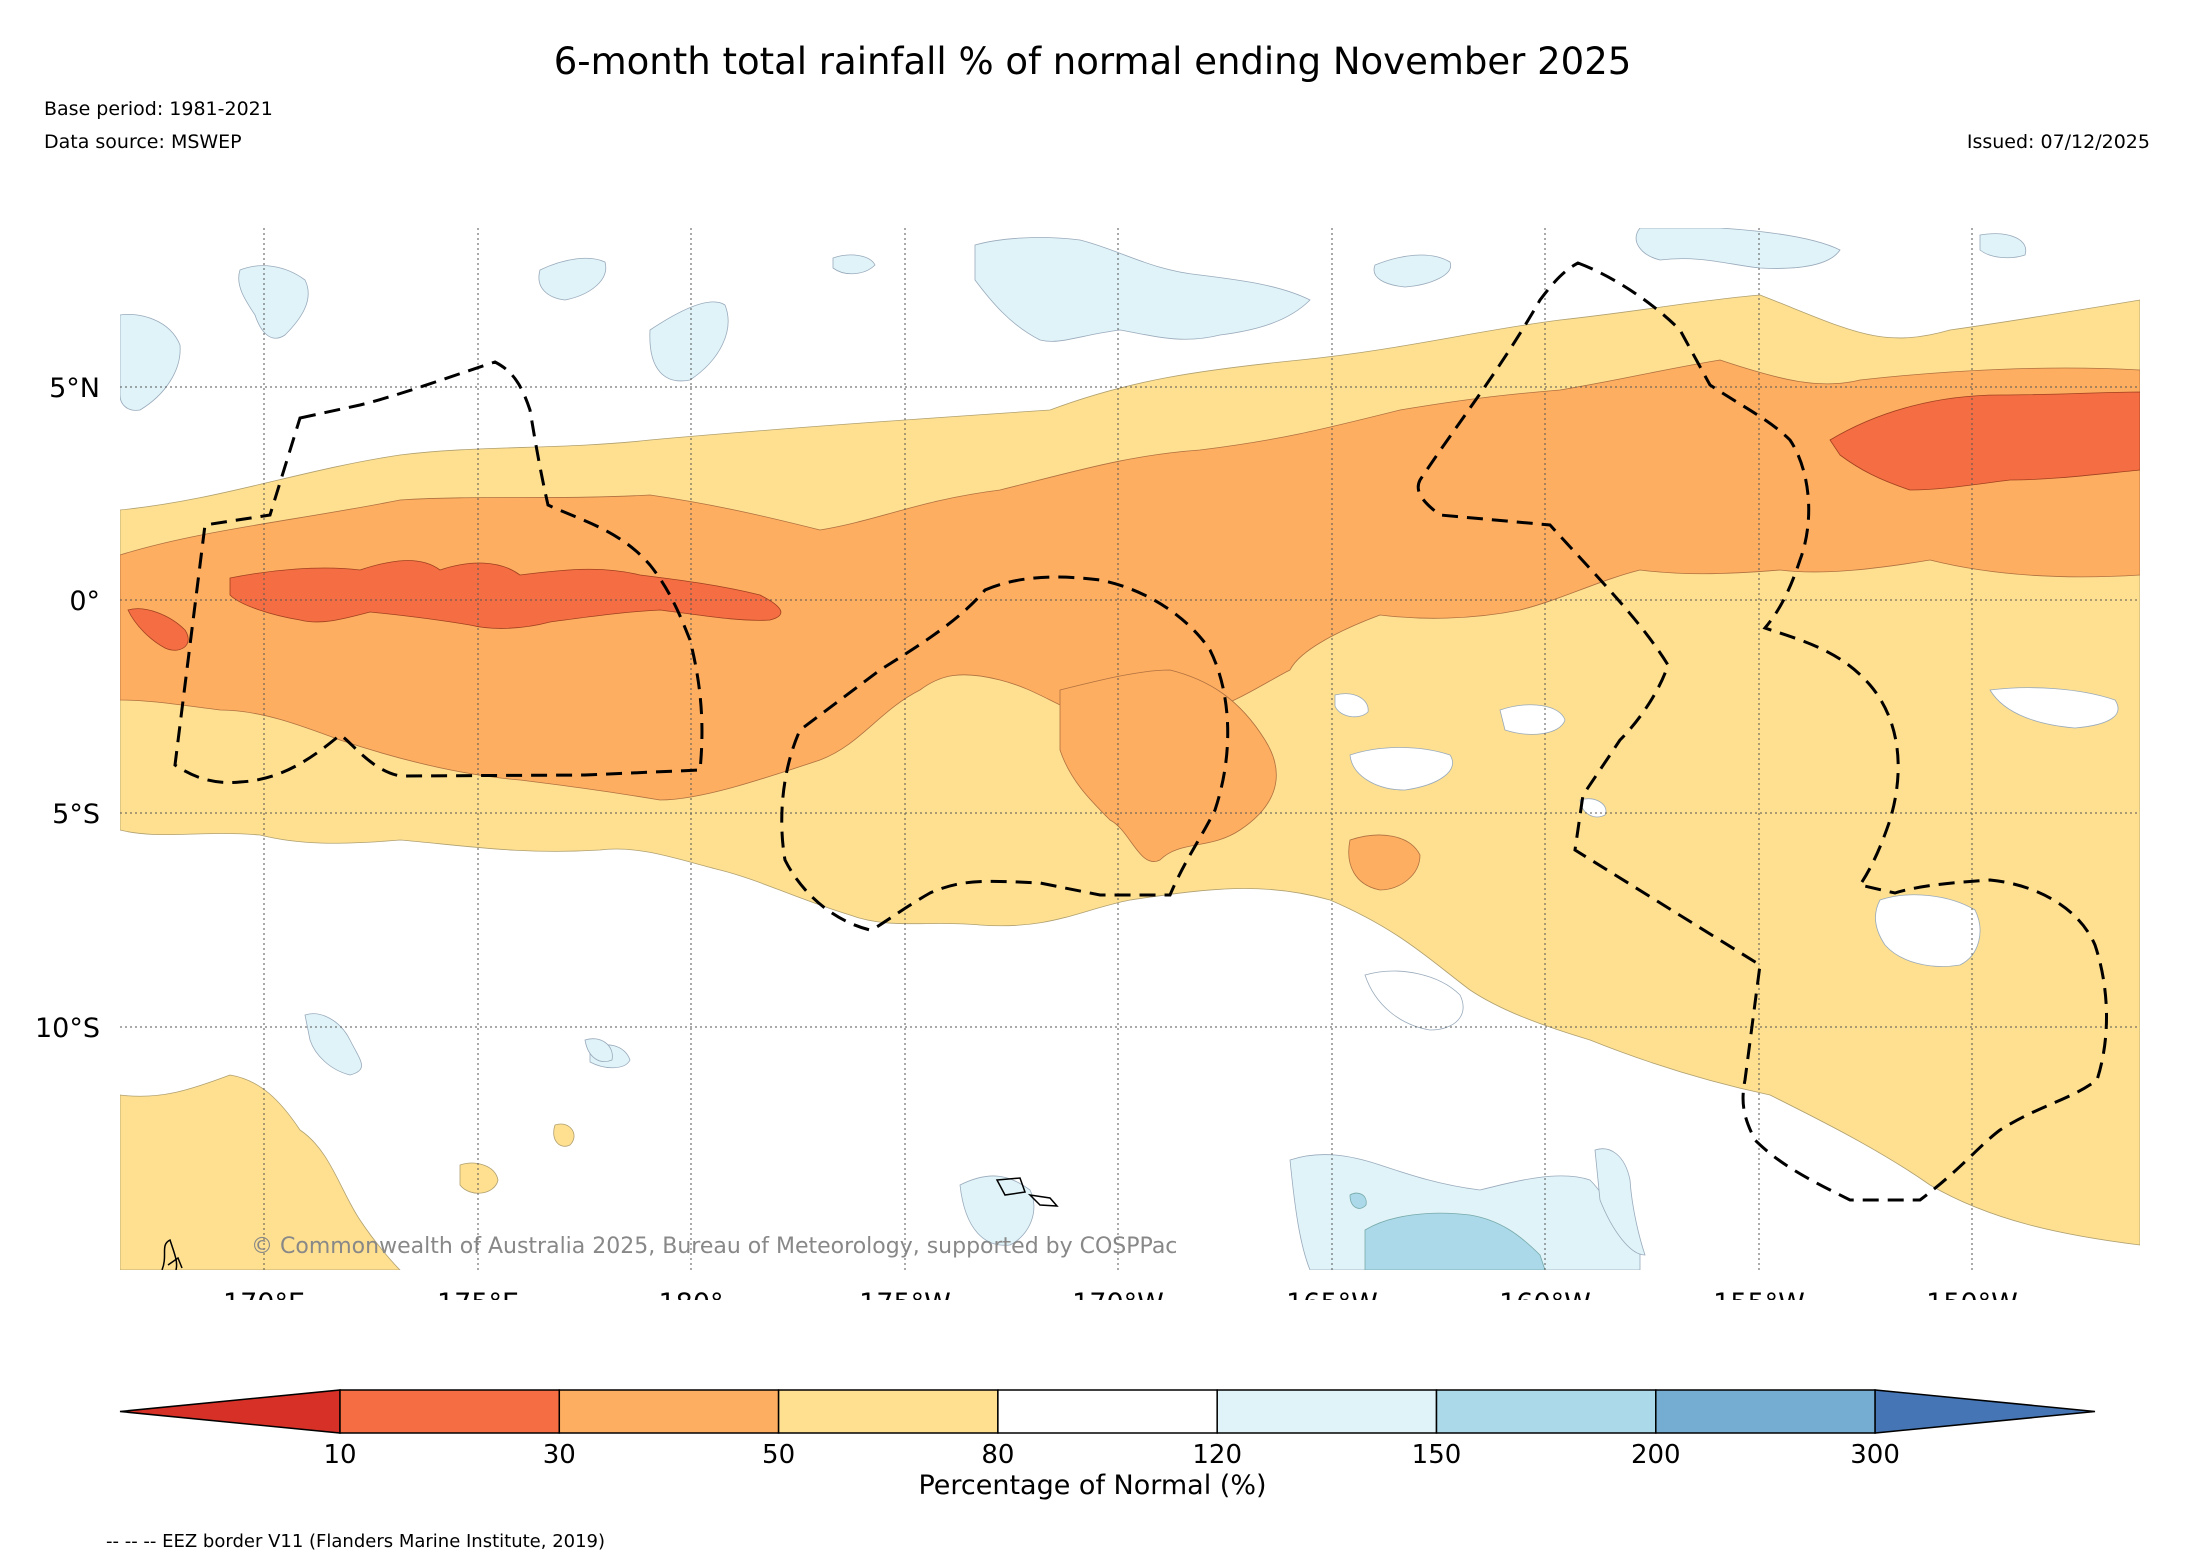  What do you see at coordinates (779, 1455) in the screenshot?
I see `colorbar-tick-label: 50` at bounding box center [779, 1455].